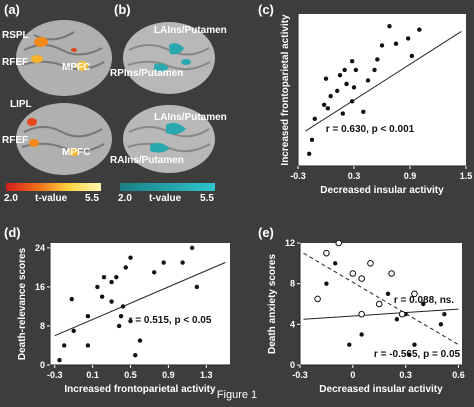  What do you see at coordinates (140, 304) in the screenshot?
I see `d-plot-area` at bounding box center [140, 304].